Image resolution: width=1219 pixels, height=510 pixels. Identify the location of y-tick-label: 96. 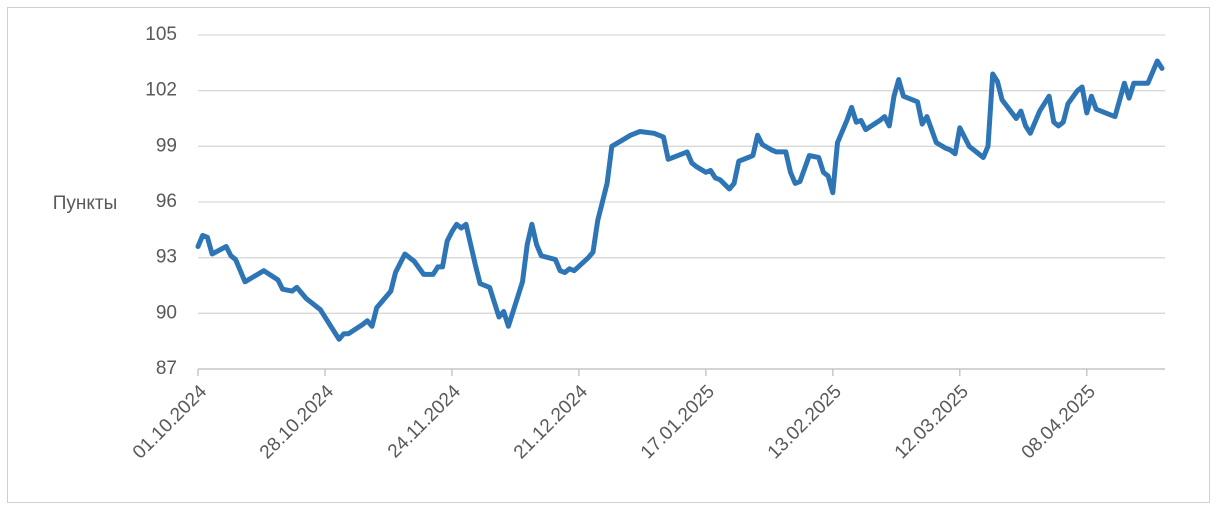
(166, 201).